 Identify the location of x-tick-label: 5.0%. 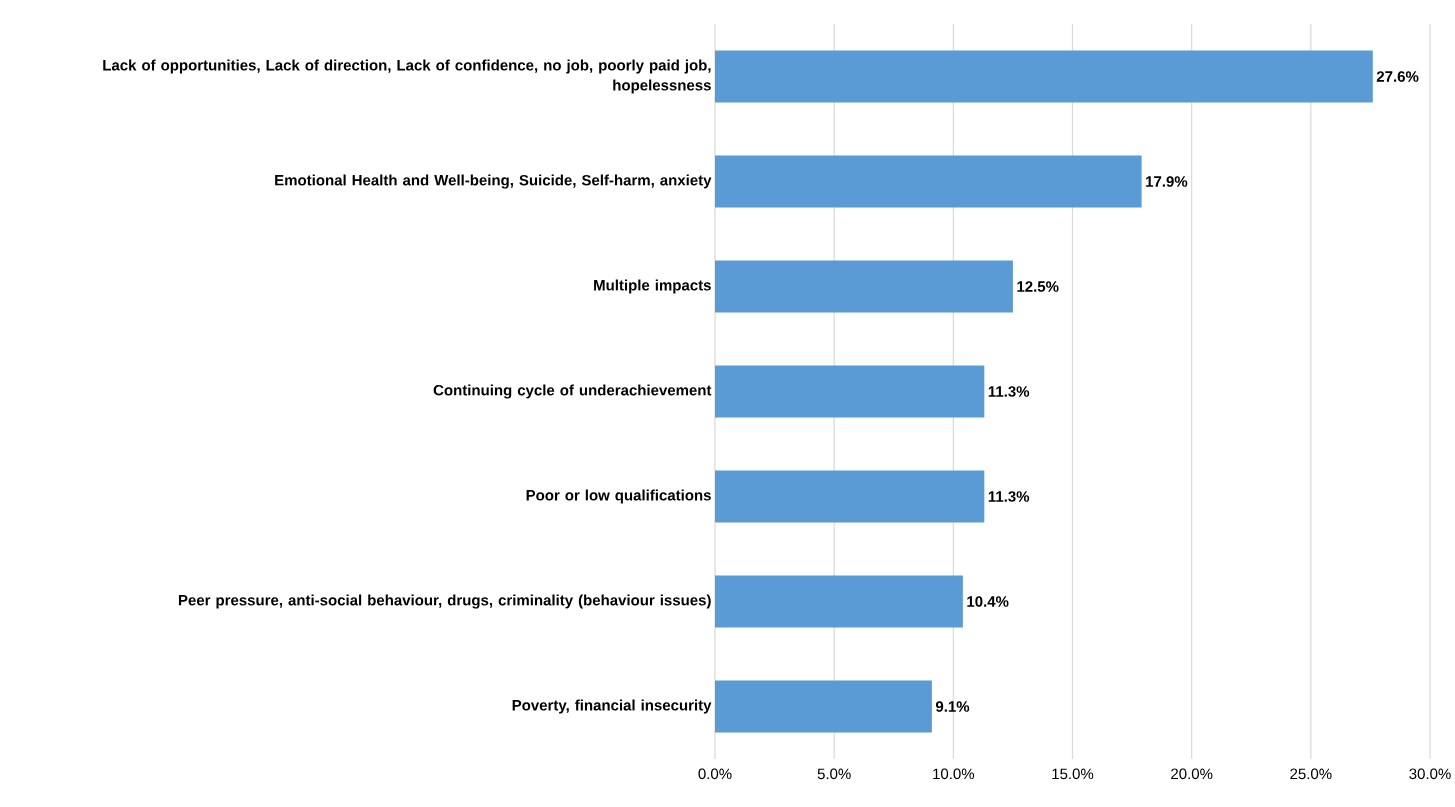
(834, 774).